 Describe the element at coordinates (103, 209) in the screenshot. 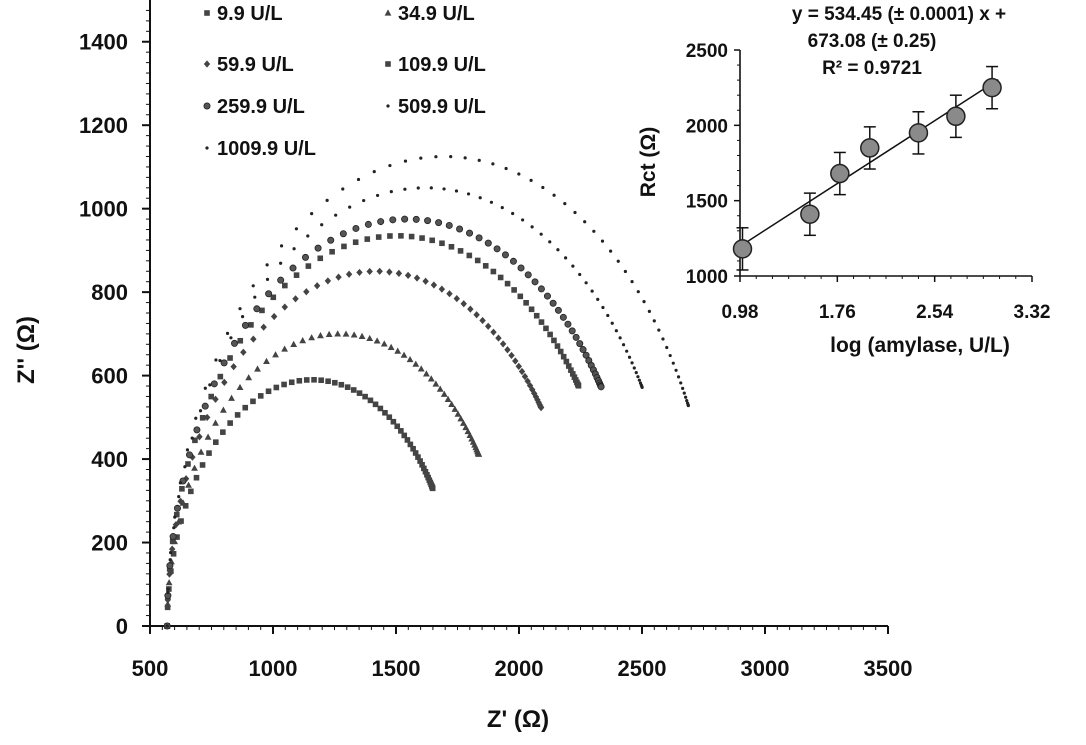

I see `y-tick-label: 1000` at that location.